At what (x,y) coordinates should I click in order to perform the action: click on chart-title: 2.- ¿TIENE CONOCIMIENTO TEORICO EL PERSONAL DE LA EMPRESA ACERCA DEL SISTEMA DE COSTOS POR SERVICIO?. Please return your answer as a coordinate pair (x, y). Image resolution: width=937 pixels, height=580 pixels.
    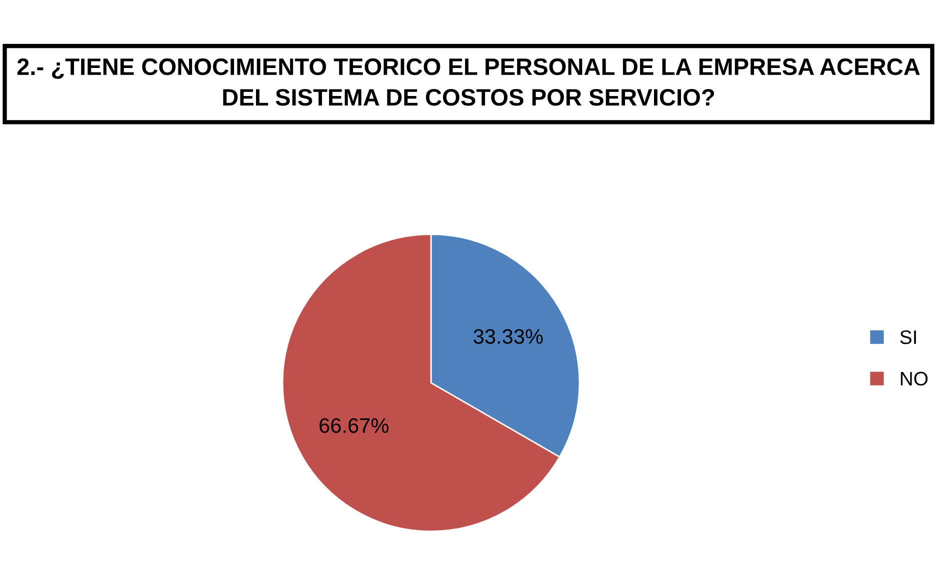
    Looking at the image, I should click on (468, 82).